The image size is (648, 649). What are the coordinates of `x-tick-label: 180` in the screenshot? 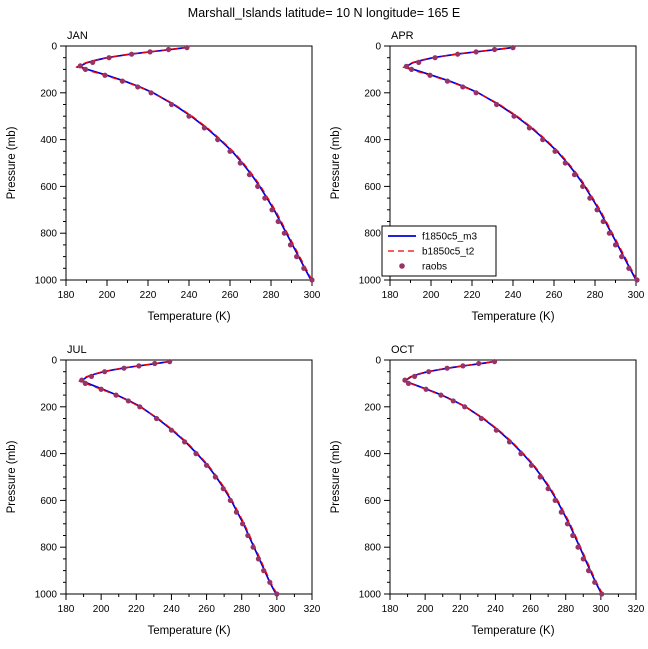 It's located at (66, 609).